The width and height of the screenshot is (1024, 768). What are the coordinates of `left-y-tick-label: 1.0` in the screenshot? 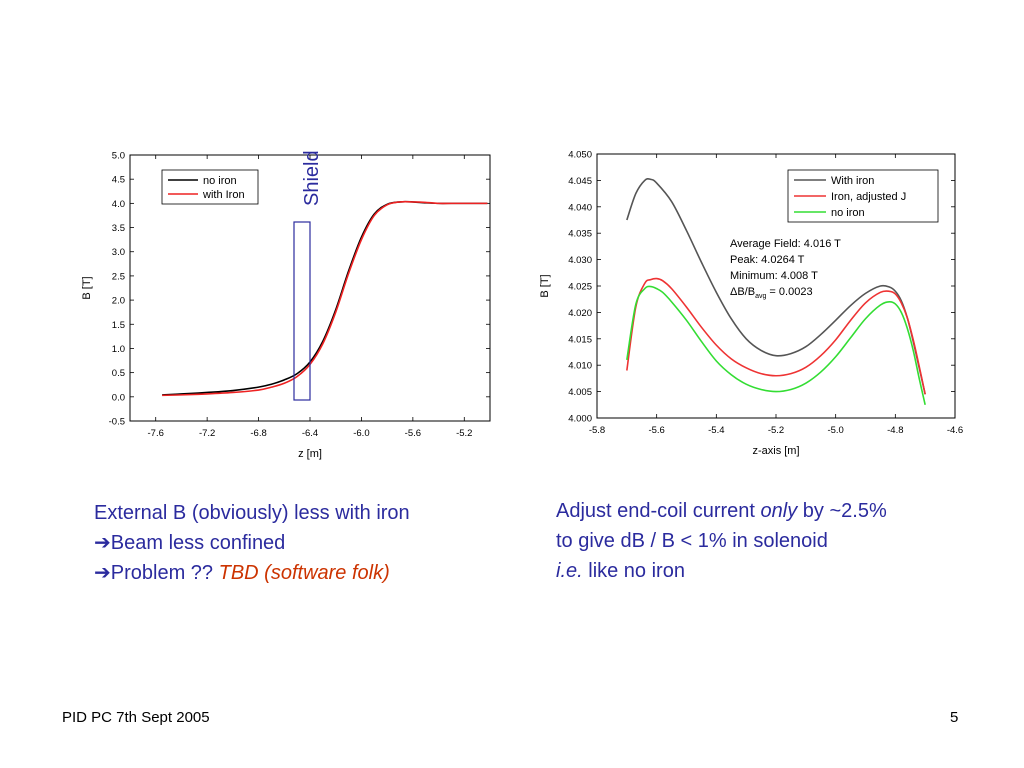 It's located at (118, 349).